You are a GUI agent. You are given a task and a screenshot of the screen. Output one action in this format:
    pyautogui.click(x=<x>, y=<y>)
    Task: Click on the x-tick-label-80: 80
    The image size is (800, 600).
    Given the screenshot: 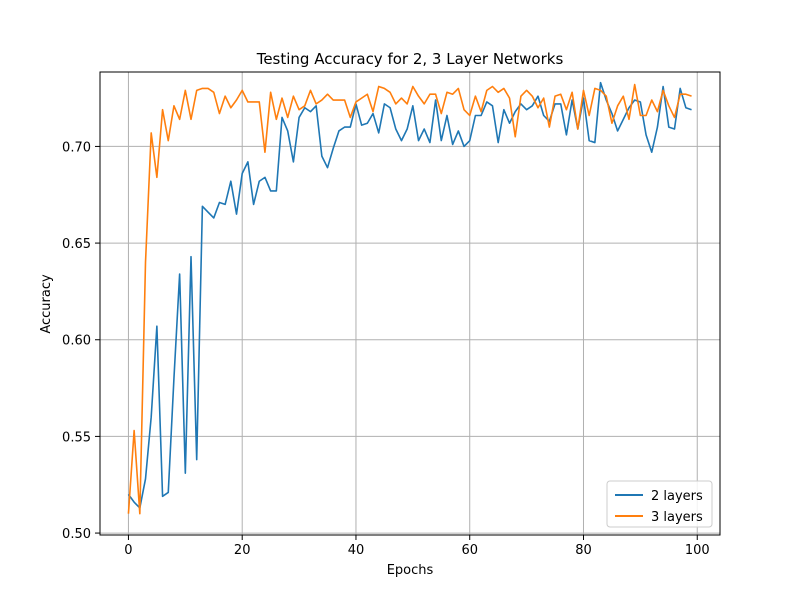 What is the action you would take?
    pyautogui.click(x=583, y=550)
    